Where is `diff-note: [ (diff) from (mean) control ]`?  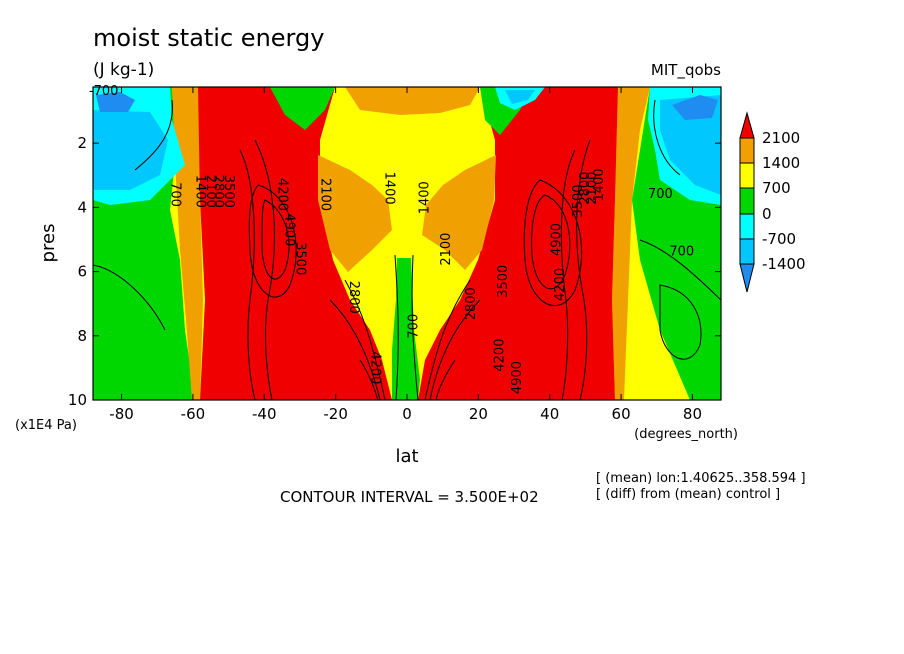 diff-note: [ (diff) from (mean) control ] is located at coordinates (688, 494).